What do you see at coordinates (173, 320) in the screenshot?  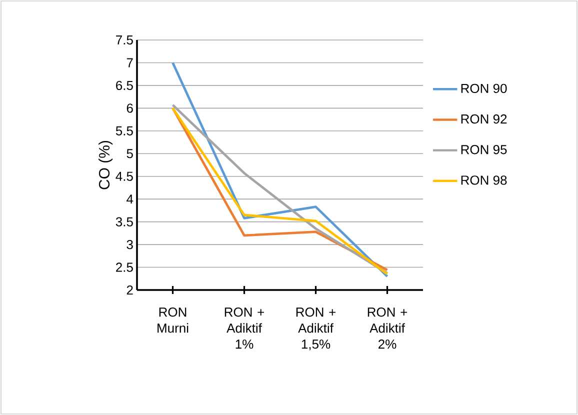 I see `x-tick-label: RON Murni` at bounding box center [173, 320].